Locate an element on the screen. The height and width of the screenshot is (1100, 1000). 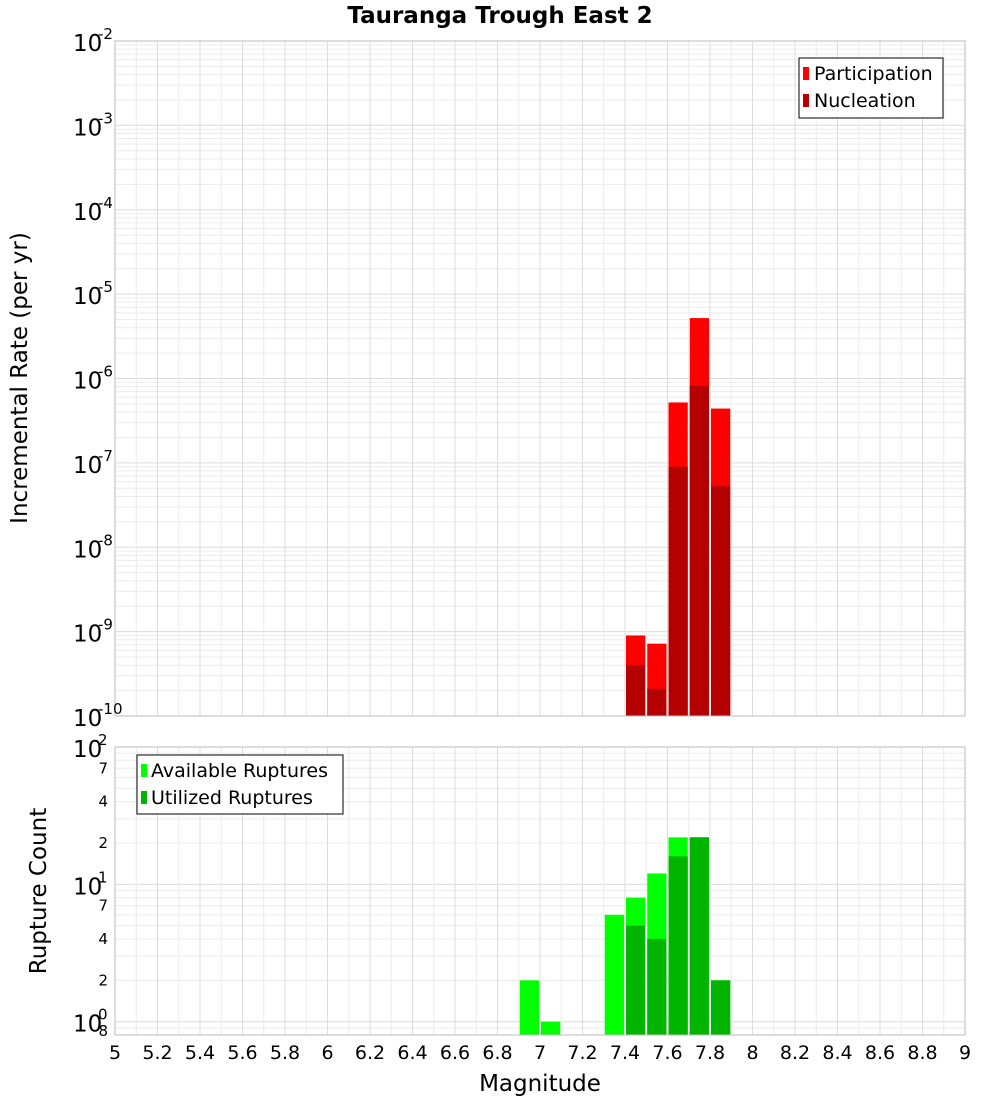
nucleation-legend-swatch is located at coordinates (806, 100).